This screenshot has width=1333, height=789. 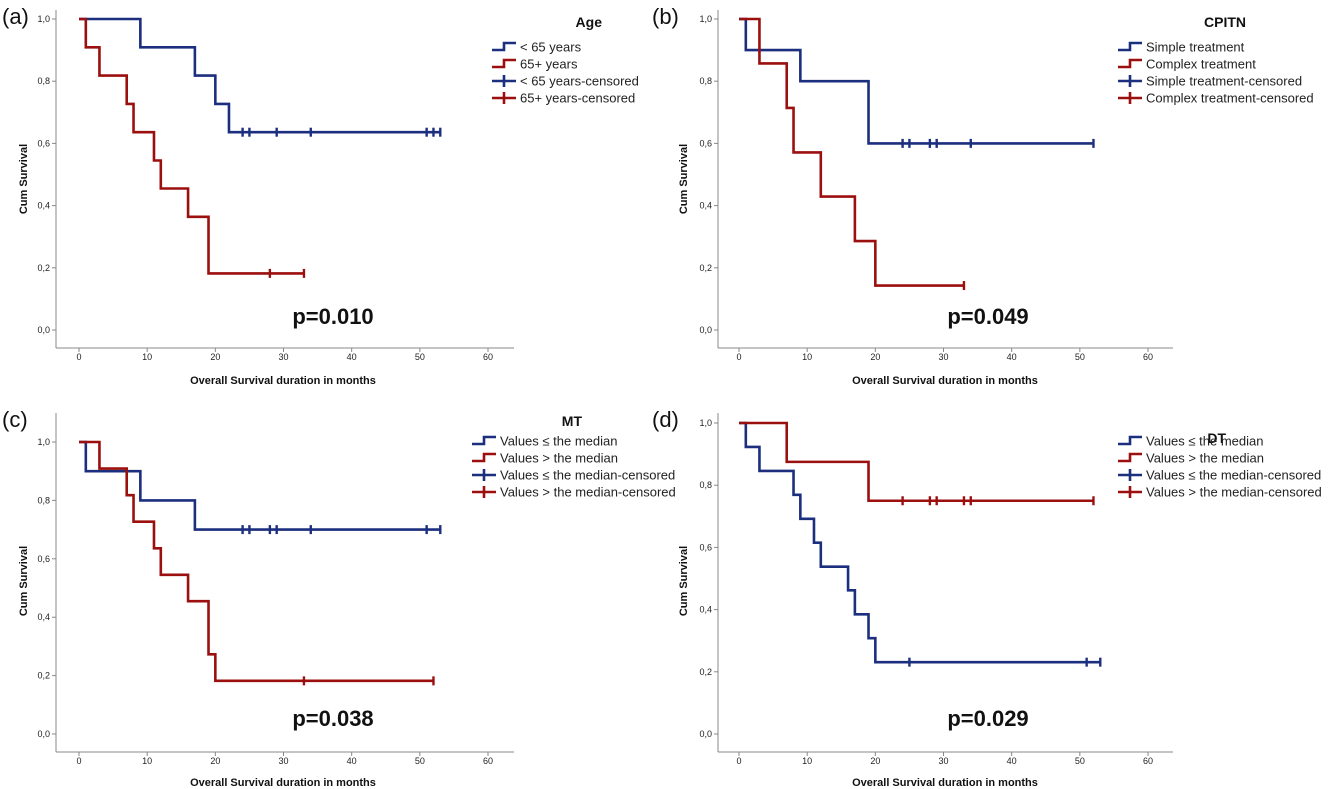 What do you see at coordinates (577, 98) in the screenshot?
I see `legend-entry: 65+ years-censored` at bounding box center [577, 98].